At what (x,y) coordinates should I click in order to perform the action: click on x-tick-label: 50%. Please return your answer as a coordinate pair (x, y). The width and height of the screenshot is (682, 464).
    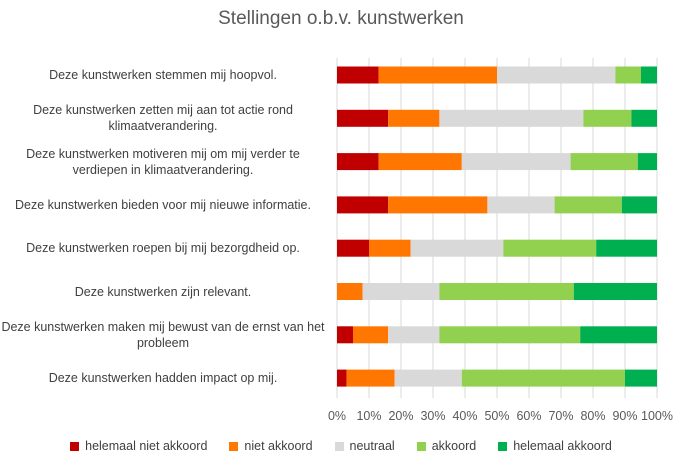
    Looking at the image, I should click on (497, 416).